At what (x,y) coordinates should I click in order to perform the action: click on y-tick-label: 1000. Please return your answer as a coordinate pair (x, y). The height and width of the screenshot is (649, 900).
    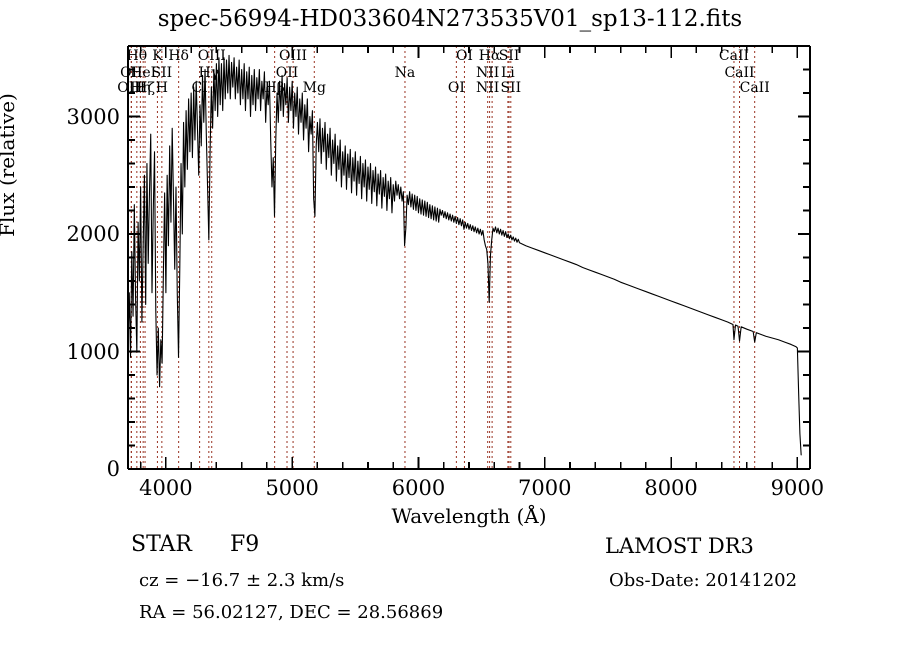
    Looking at the image, I should click on (93, 351).